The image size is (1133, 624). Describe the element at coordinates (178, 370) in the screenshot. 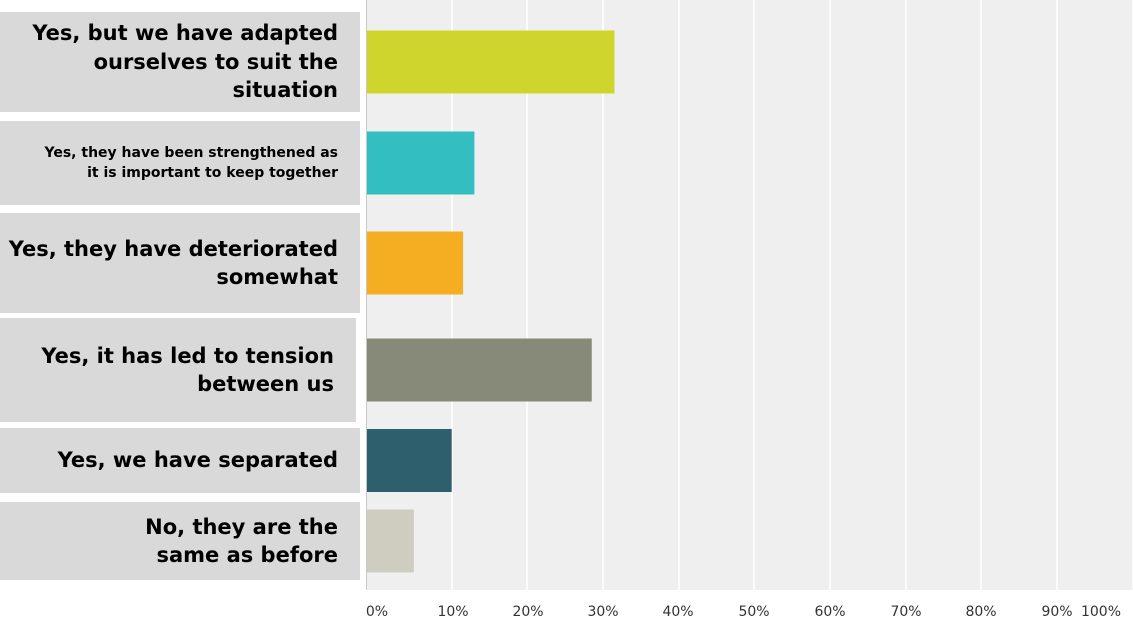

I see `category-label: Yes, it has led to tension between us` at that location.